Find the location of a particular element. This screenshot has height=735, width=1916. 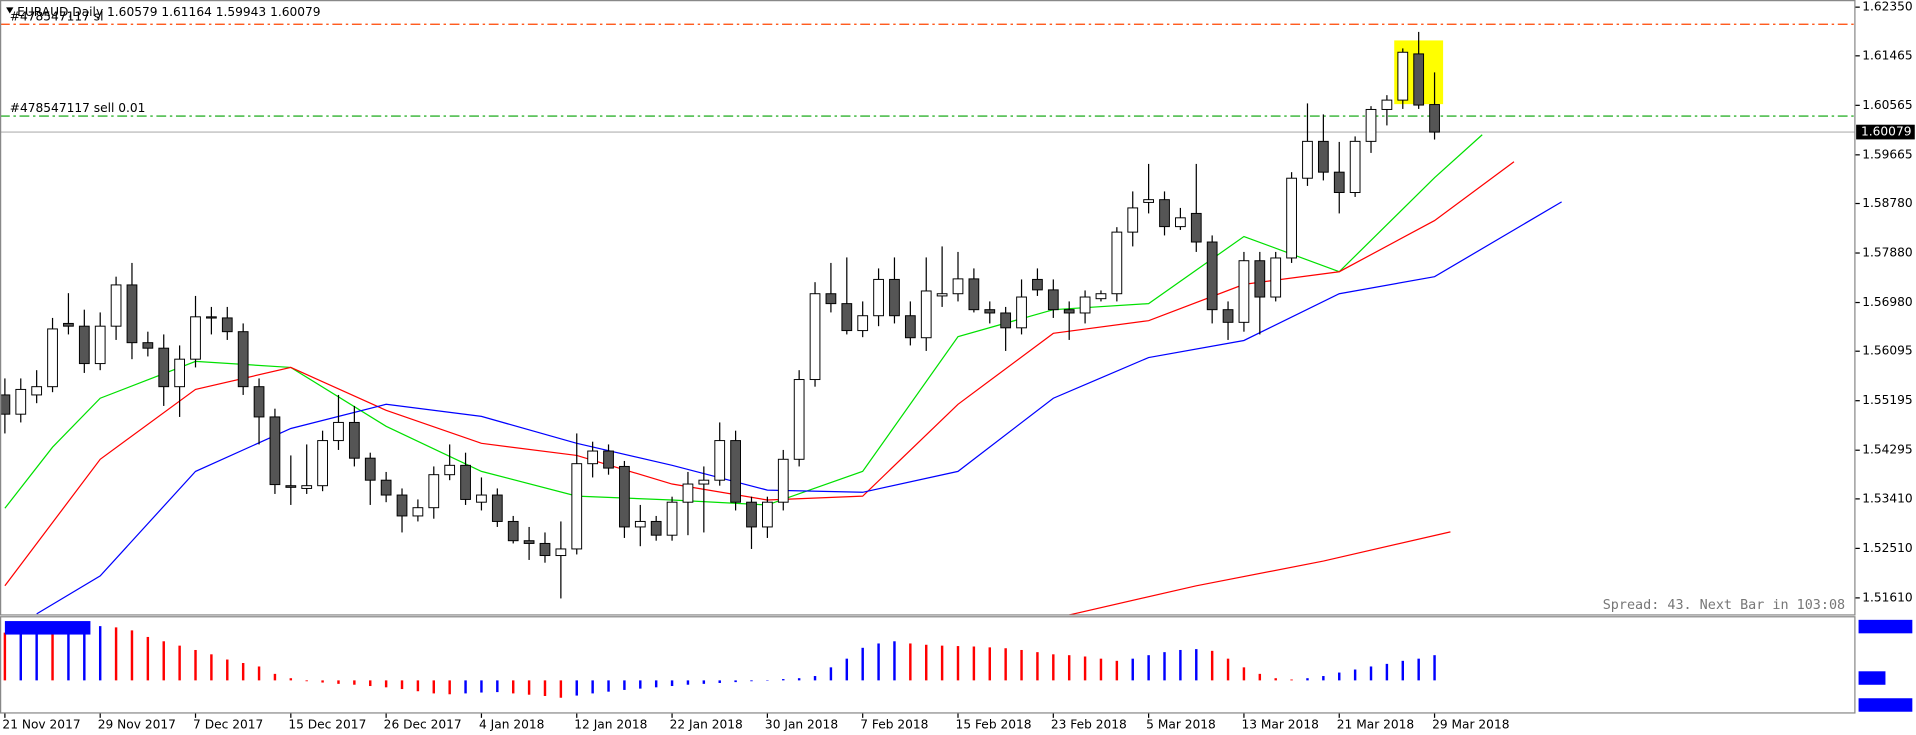

y-tick-label: 1.56095 is located at coordinates (1887, 351).